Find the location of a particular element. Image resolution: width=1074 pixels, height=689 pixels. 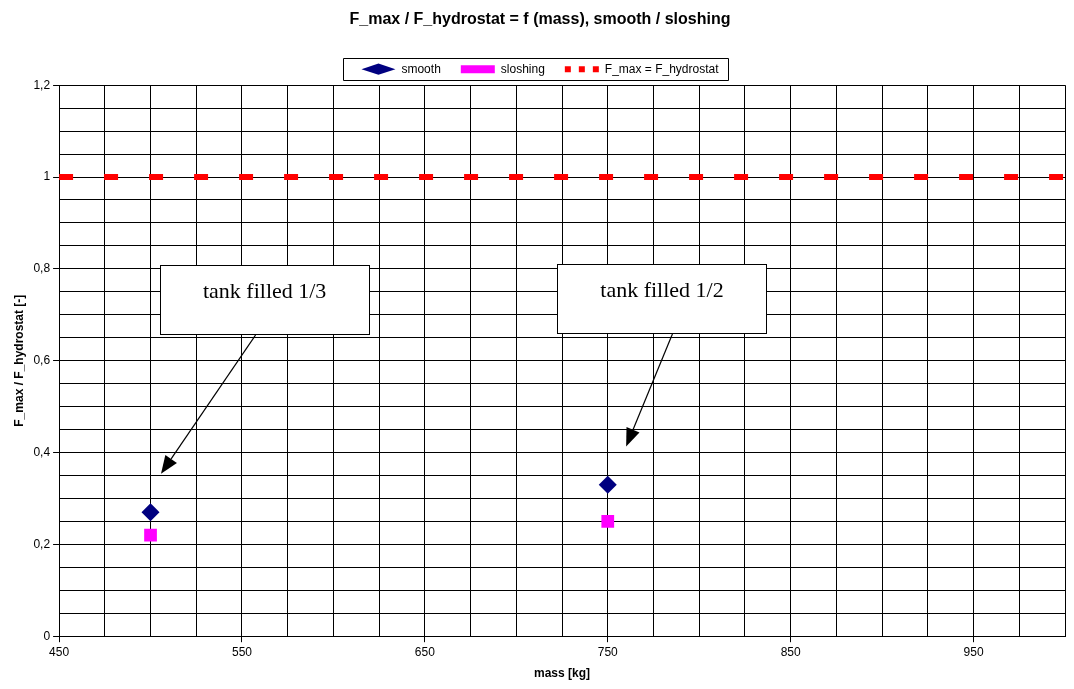

text-box: tank filled 1/3 is located at coordinates (264, 300).